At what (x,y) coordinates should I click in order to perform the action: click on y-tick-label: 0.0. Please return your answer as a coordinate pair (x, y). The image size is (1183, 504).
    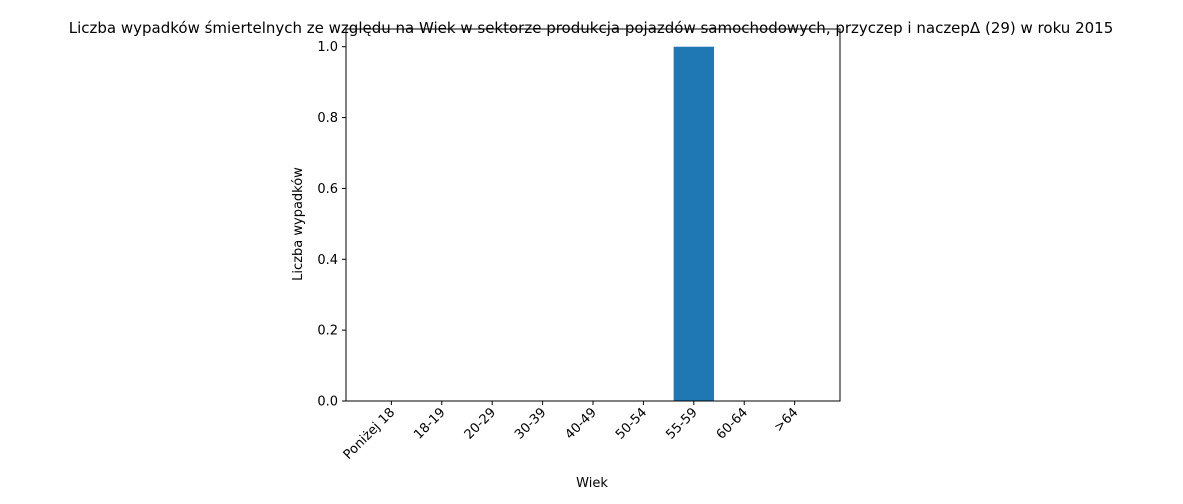
    Looking at the image, I should click on (327, 402).